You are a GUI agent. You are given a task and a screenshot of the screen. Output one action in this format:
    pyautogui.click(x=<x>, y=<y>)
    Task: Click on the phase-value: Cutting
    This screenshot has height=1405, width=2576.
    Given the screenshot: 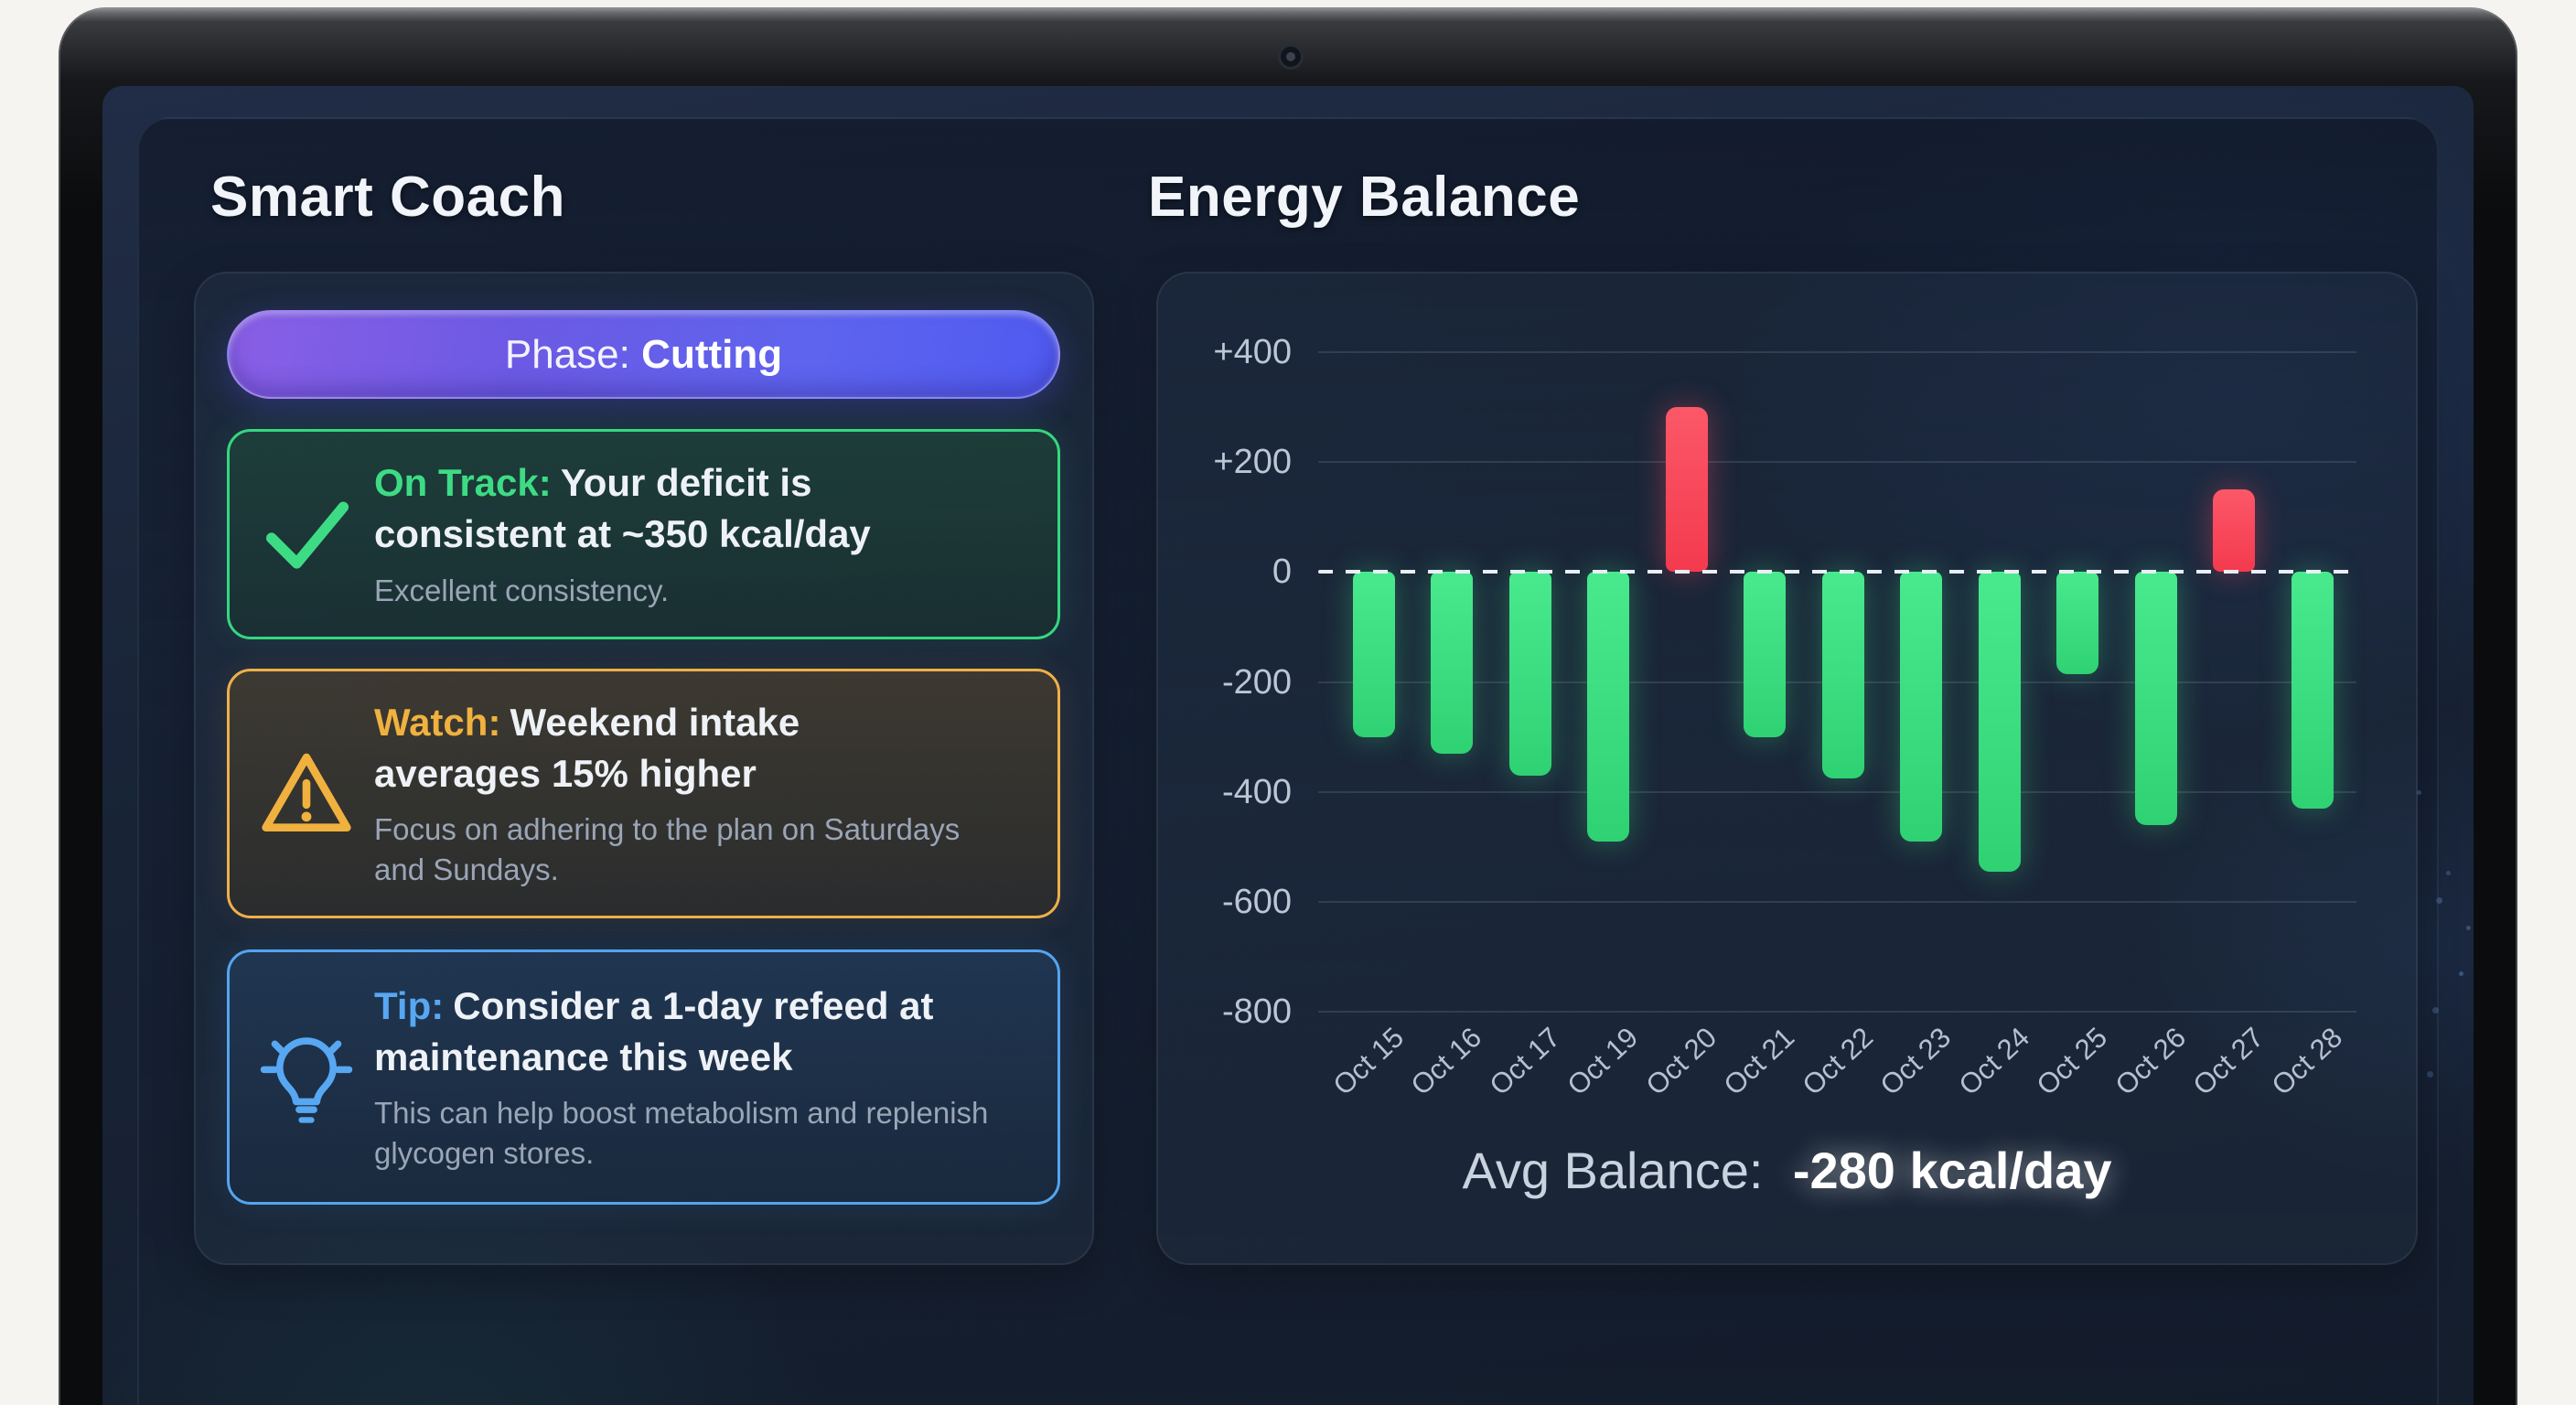 What is the action you would take?
    pyautogui.click(x=712, y=354)
    